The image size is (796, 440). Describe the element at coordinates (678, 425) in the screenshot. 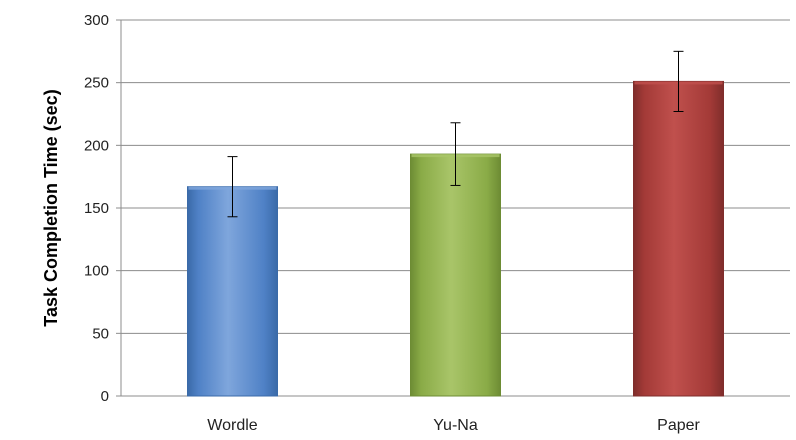

I see `x-category-label: Paper` at that location.